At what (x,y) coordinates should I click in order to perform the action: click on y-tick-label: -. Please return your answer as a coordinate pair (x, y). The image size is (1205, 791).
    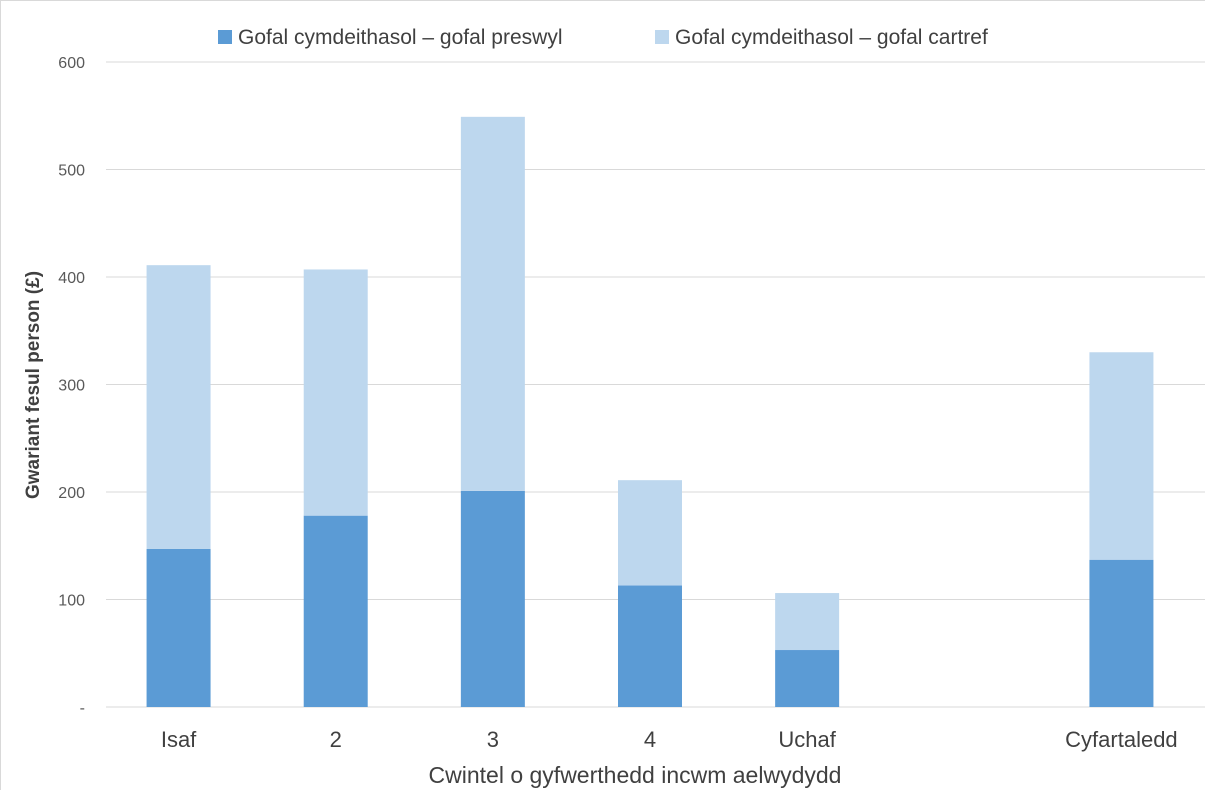
    Looking at the image, I should click on (82, 708).